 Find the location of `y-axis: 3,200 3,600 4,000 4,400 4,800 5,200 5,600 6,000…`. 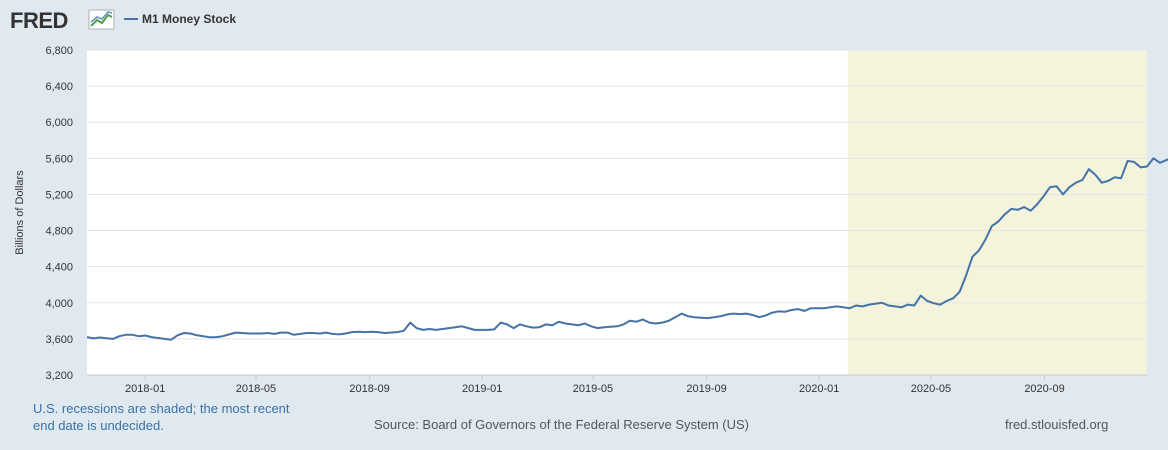

y-axis: 3,200 3,600 4,000 4,400 4,800 5,200 5,600 6,000… is located at coordinates (59, 213).